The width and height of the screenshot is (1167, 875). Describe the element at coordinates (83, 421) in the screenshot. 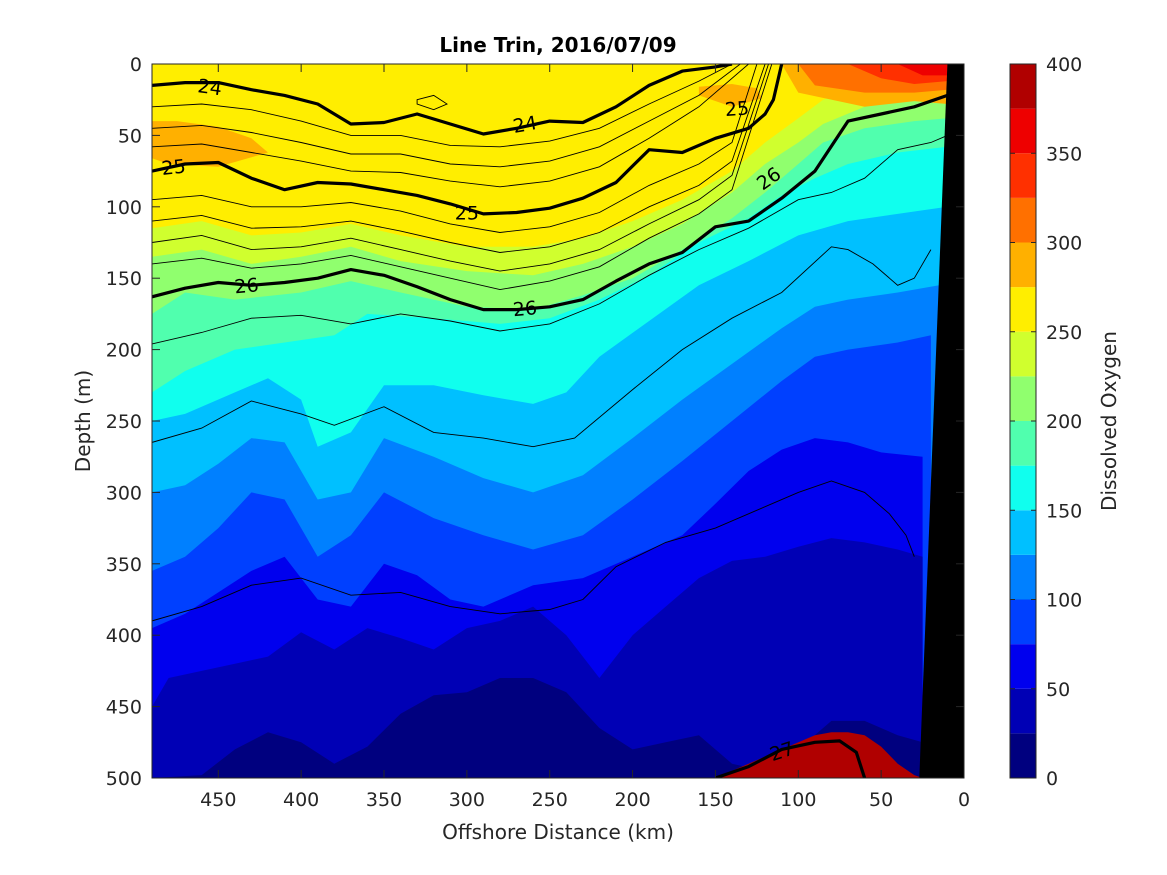

I see `y-axis-label: Depth (m)` at that location.